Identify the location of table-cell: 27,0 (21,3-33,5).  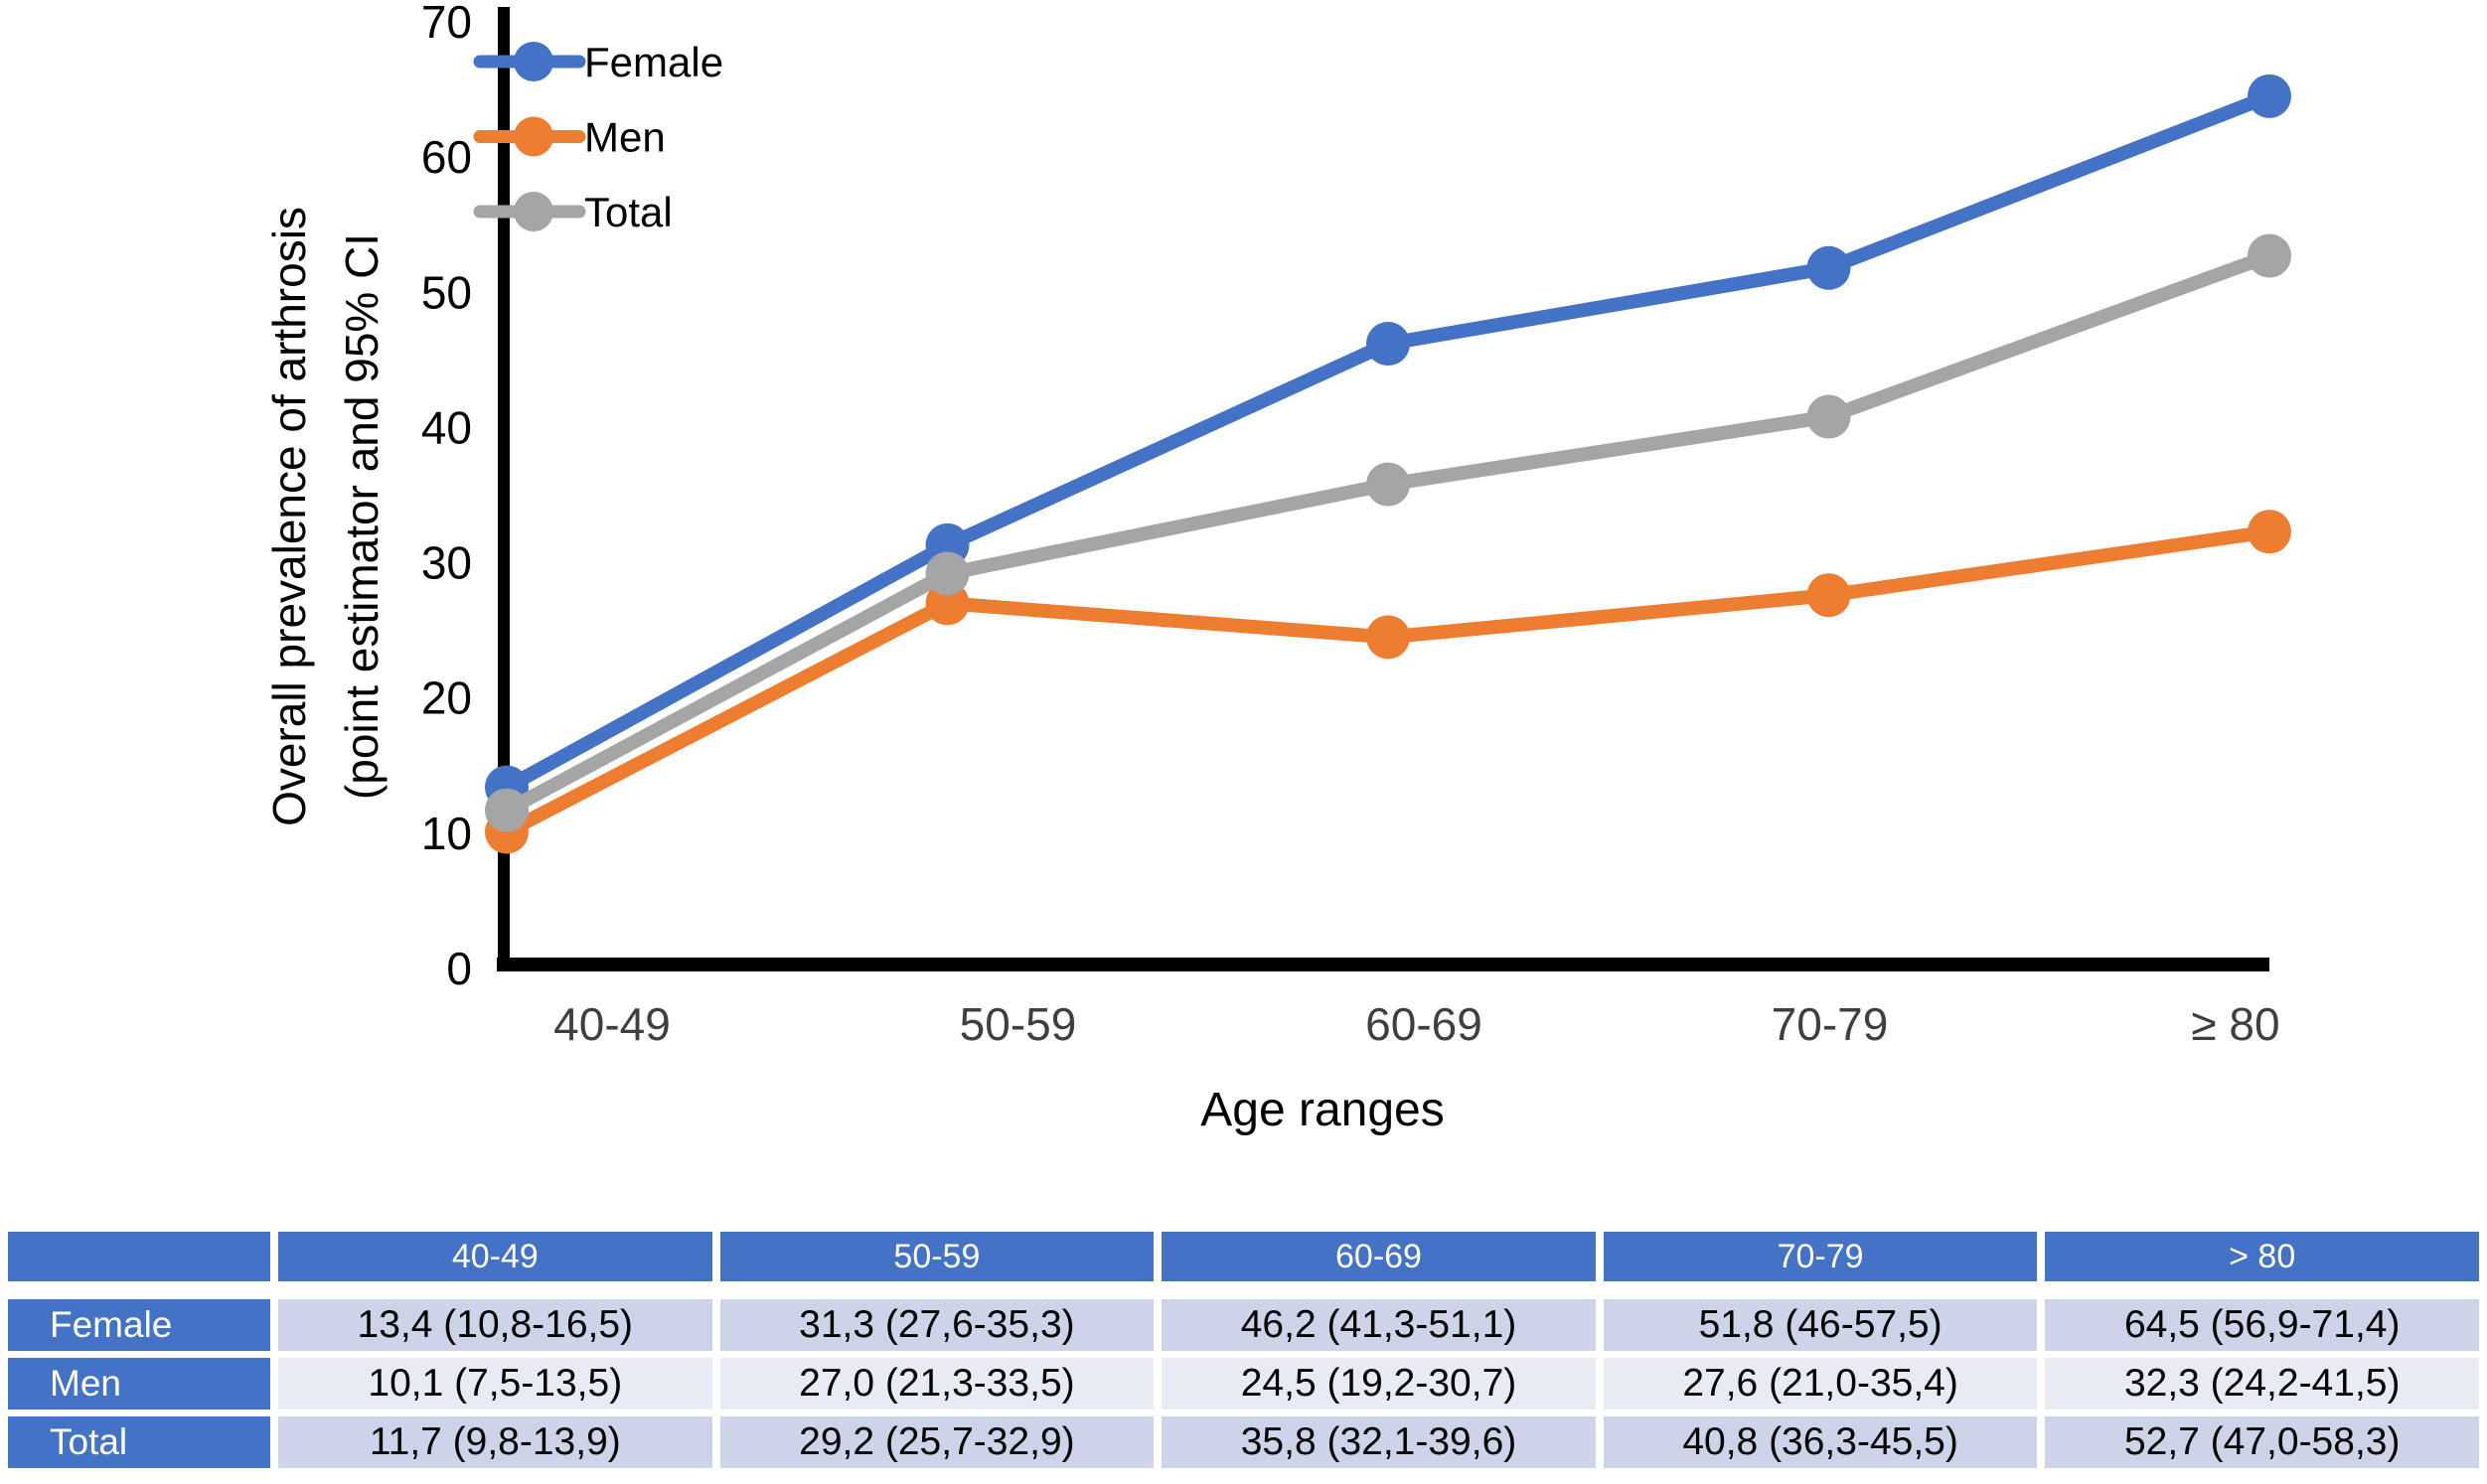
(937, 1384).